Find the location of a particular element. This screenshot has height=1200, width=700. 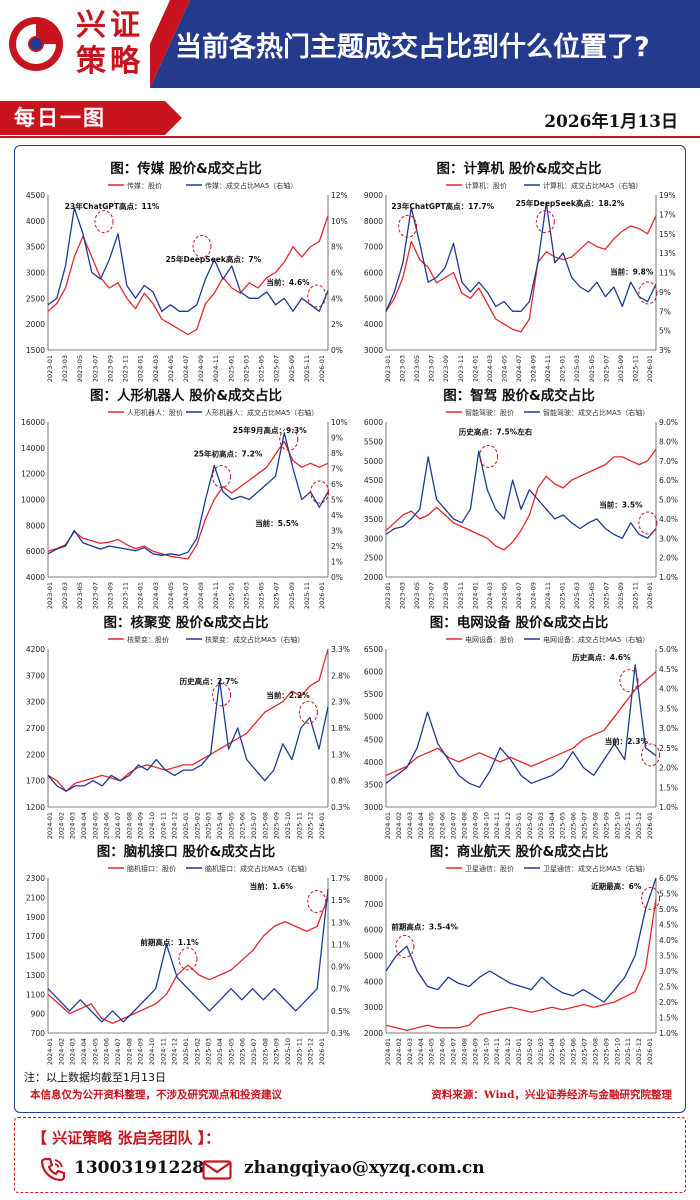

x-tick-label: 2023-09 is located at coordinates (446, 368).